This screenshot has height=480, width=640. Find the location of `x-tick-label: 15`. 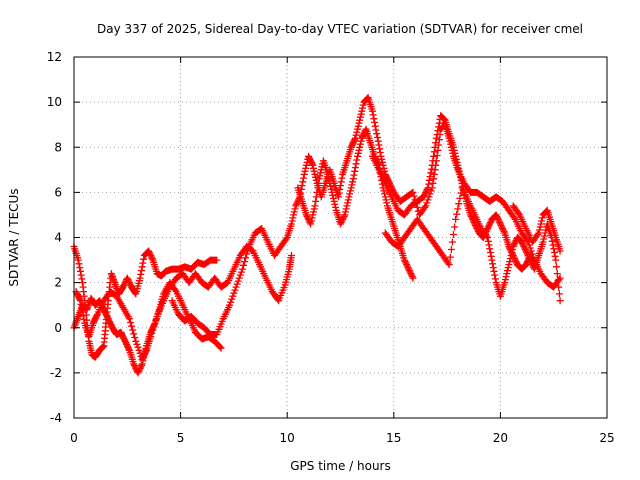

x-tick-label: 15 is located at coordinates (393, 438).